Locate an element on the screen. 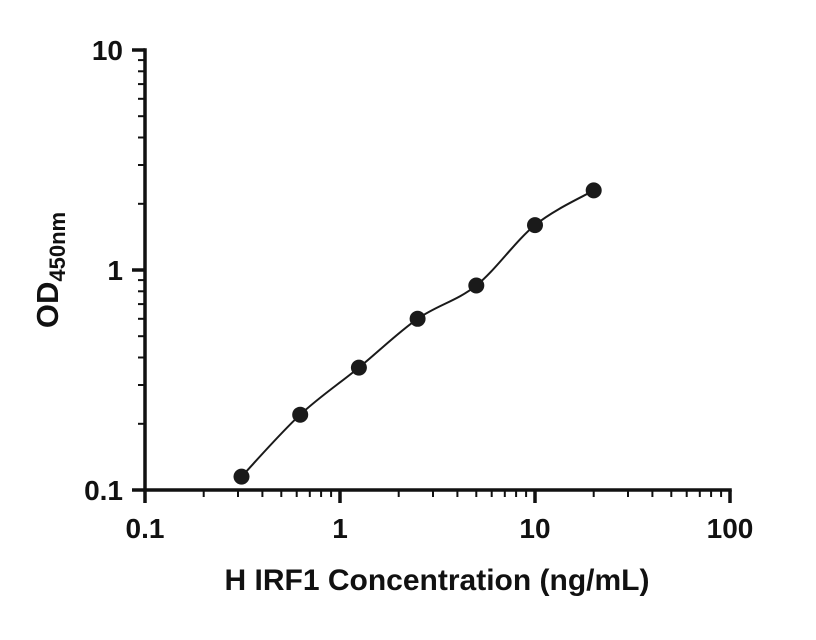 The height and width of the screenshot is (640, 816). x-tick-label: 1 is located at coordinates (340, 528).